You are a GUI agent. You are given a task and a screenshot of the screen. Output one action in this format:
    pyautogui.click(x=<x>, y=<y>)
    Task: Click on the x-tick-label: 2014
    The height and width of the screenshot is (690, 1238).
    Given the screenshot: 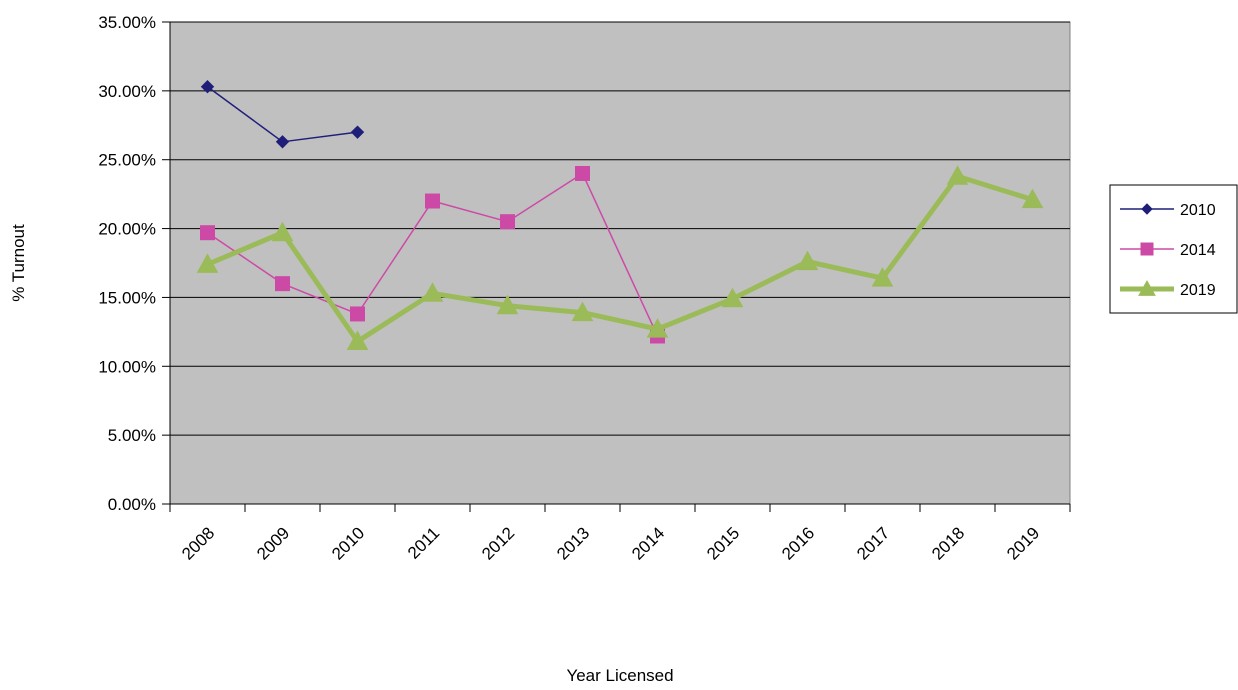 What is the action you would take?
    pyautogui.click(x=648, y=543)
    